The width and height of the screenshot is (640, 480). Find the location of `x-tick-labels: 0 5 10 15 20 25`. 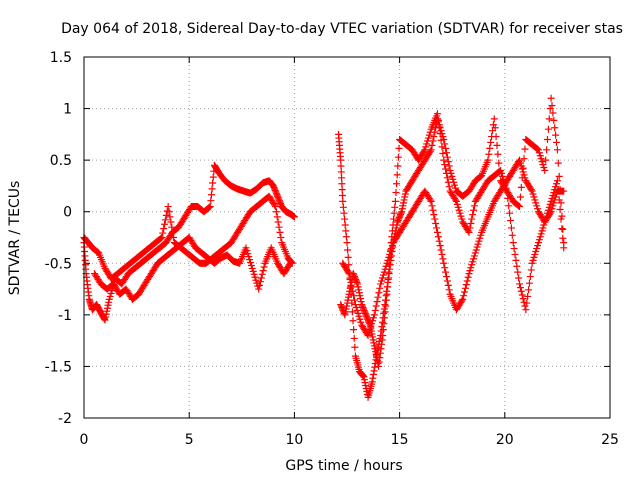

x-tick-labels: 0 5 10 15 20 25 is located at coordinates (349, 440).